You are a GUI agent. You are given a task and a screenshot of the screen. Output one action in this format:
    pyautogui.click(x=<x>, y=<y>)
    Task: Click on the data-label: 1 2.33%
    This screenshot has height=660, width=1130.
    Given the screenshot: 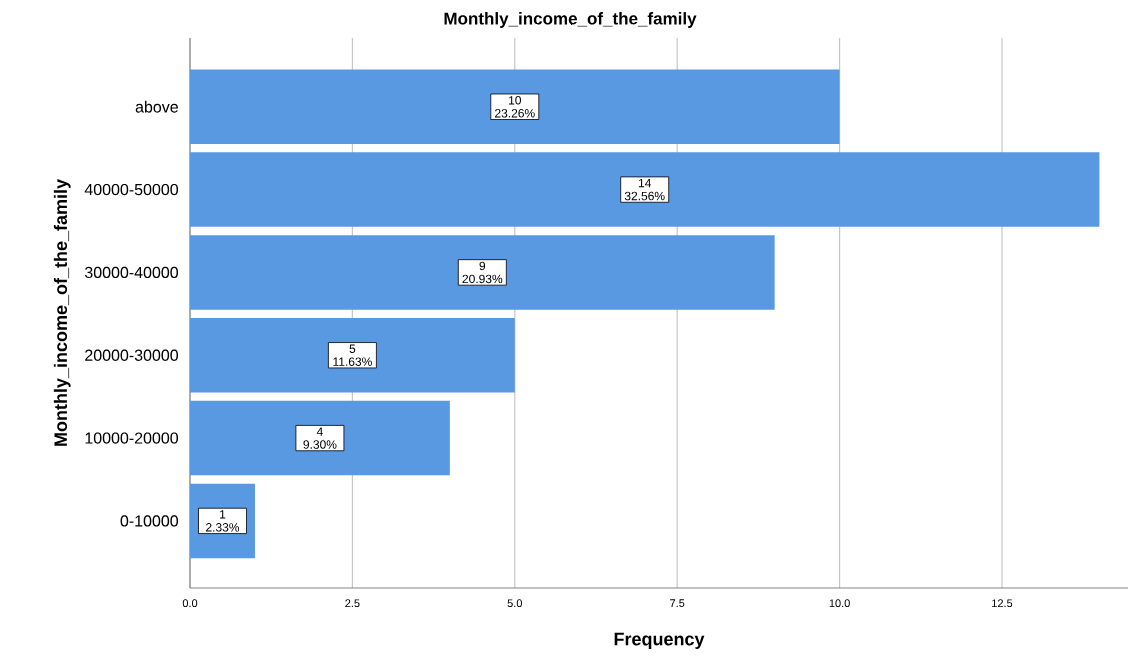 What is the action you would take?
    pyautogui.click(x=223, y=521)
    